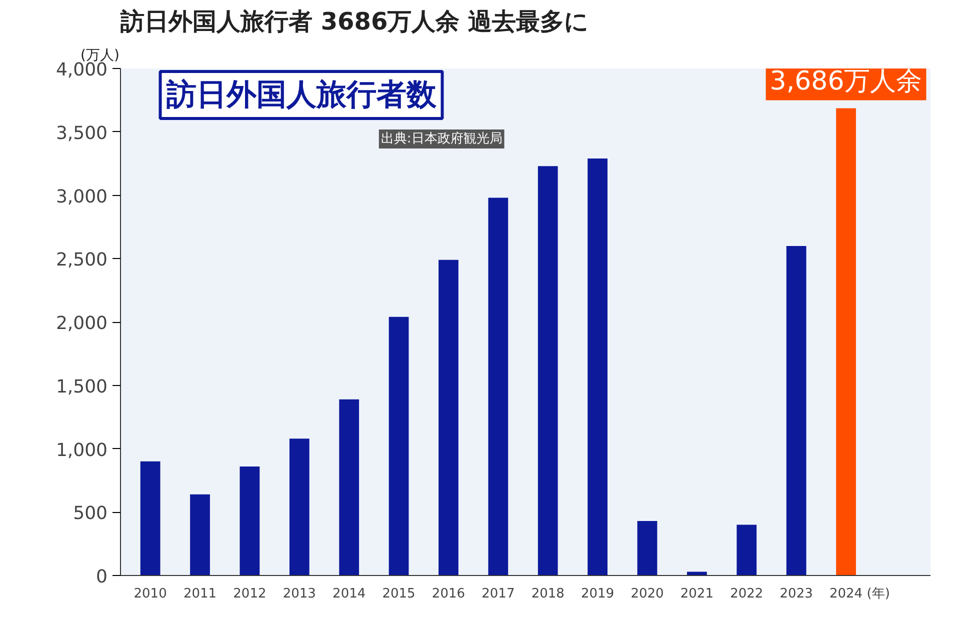 Image resolution: width=979 pixels, height=624 pixels. I want to click on x-tick-label: 2013, so click(299, 594).